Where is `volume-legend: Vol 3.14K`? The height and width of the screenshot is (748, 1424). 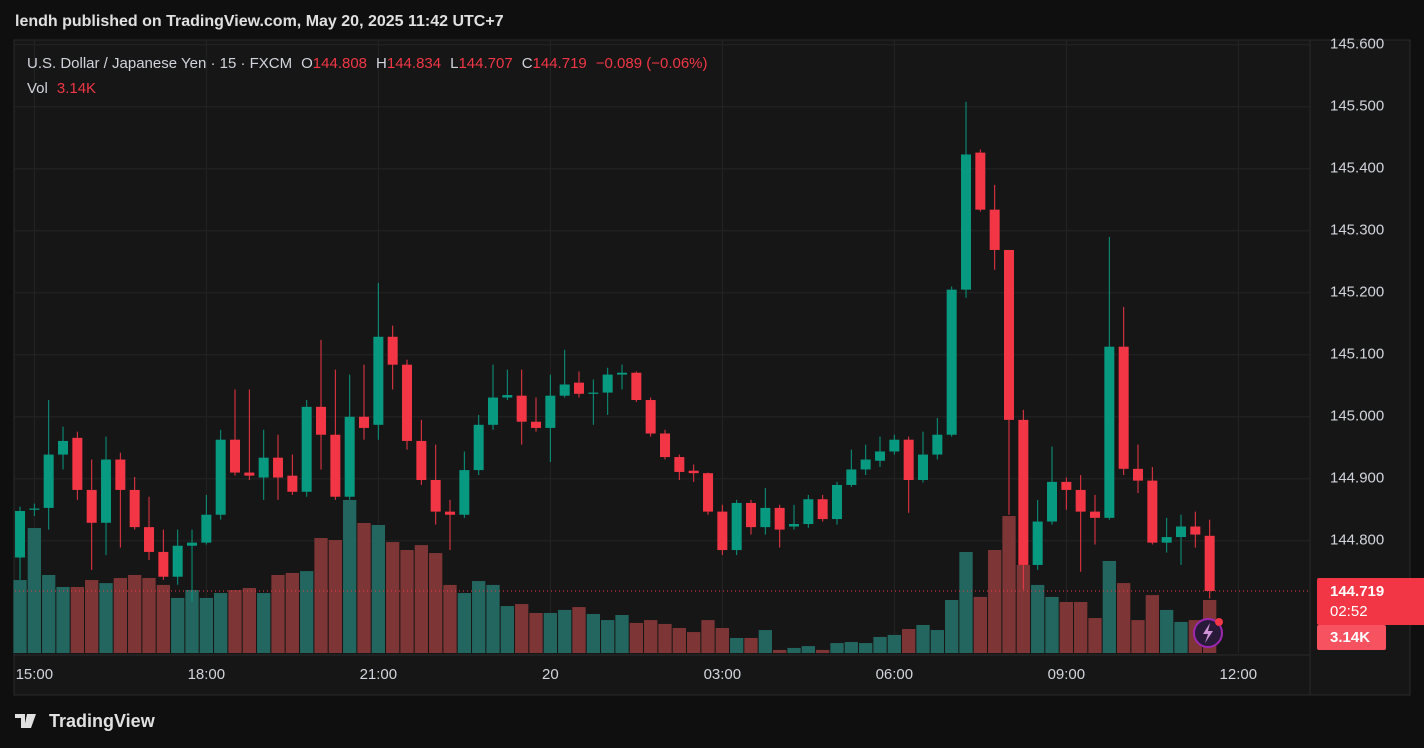
volume-legend: Vol 3.14K is located at coordinates (61, 88).